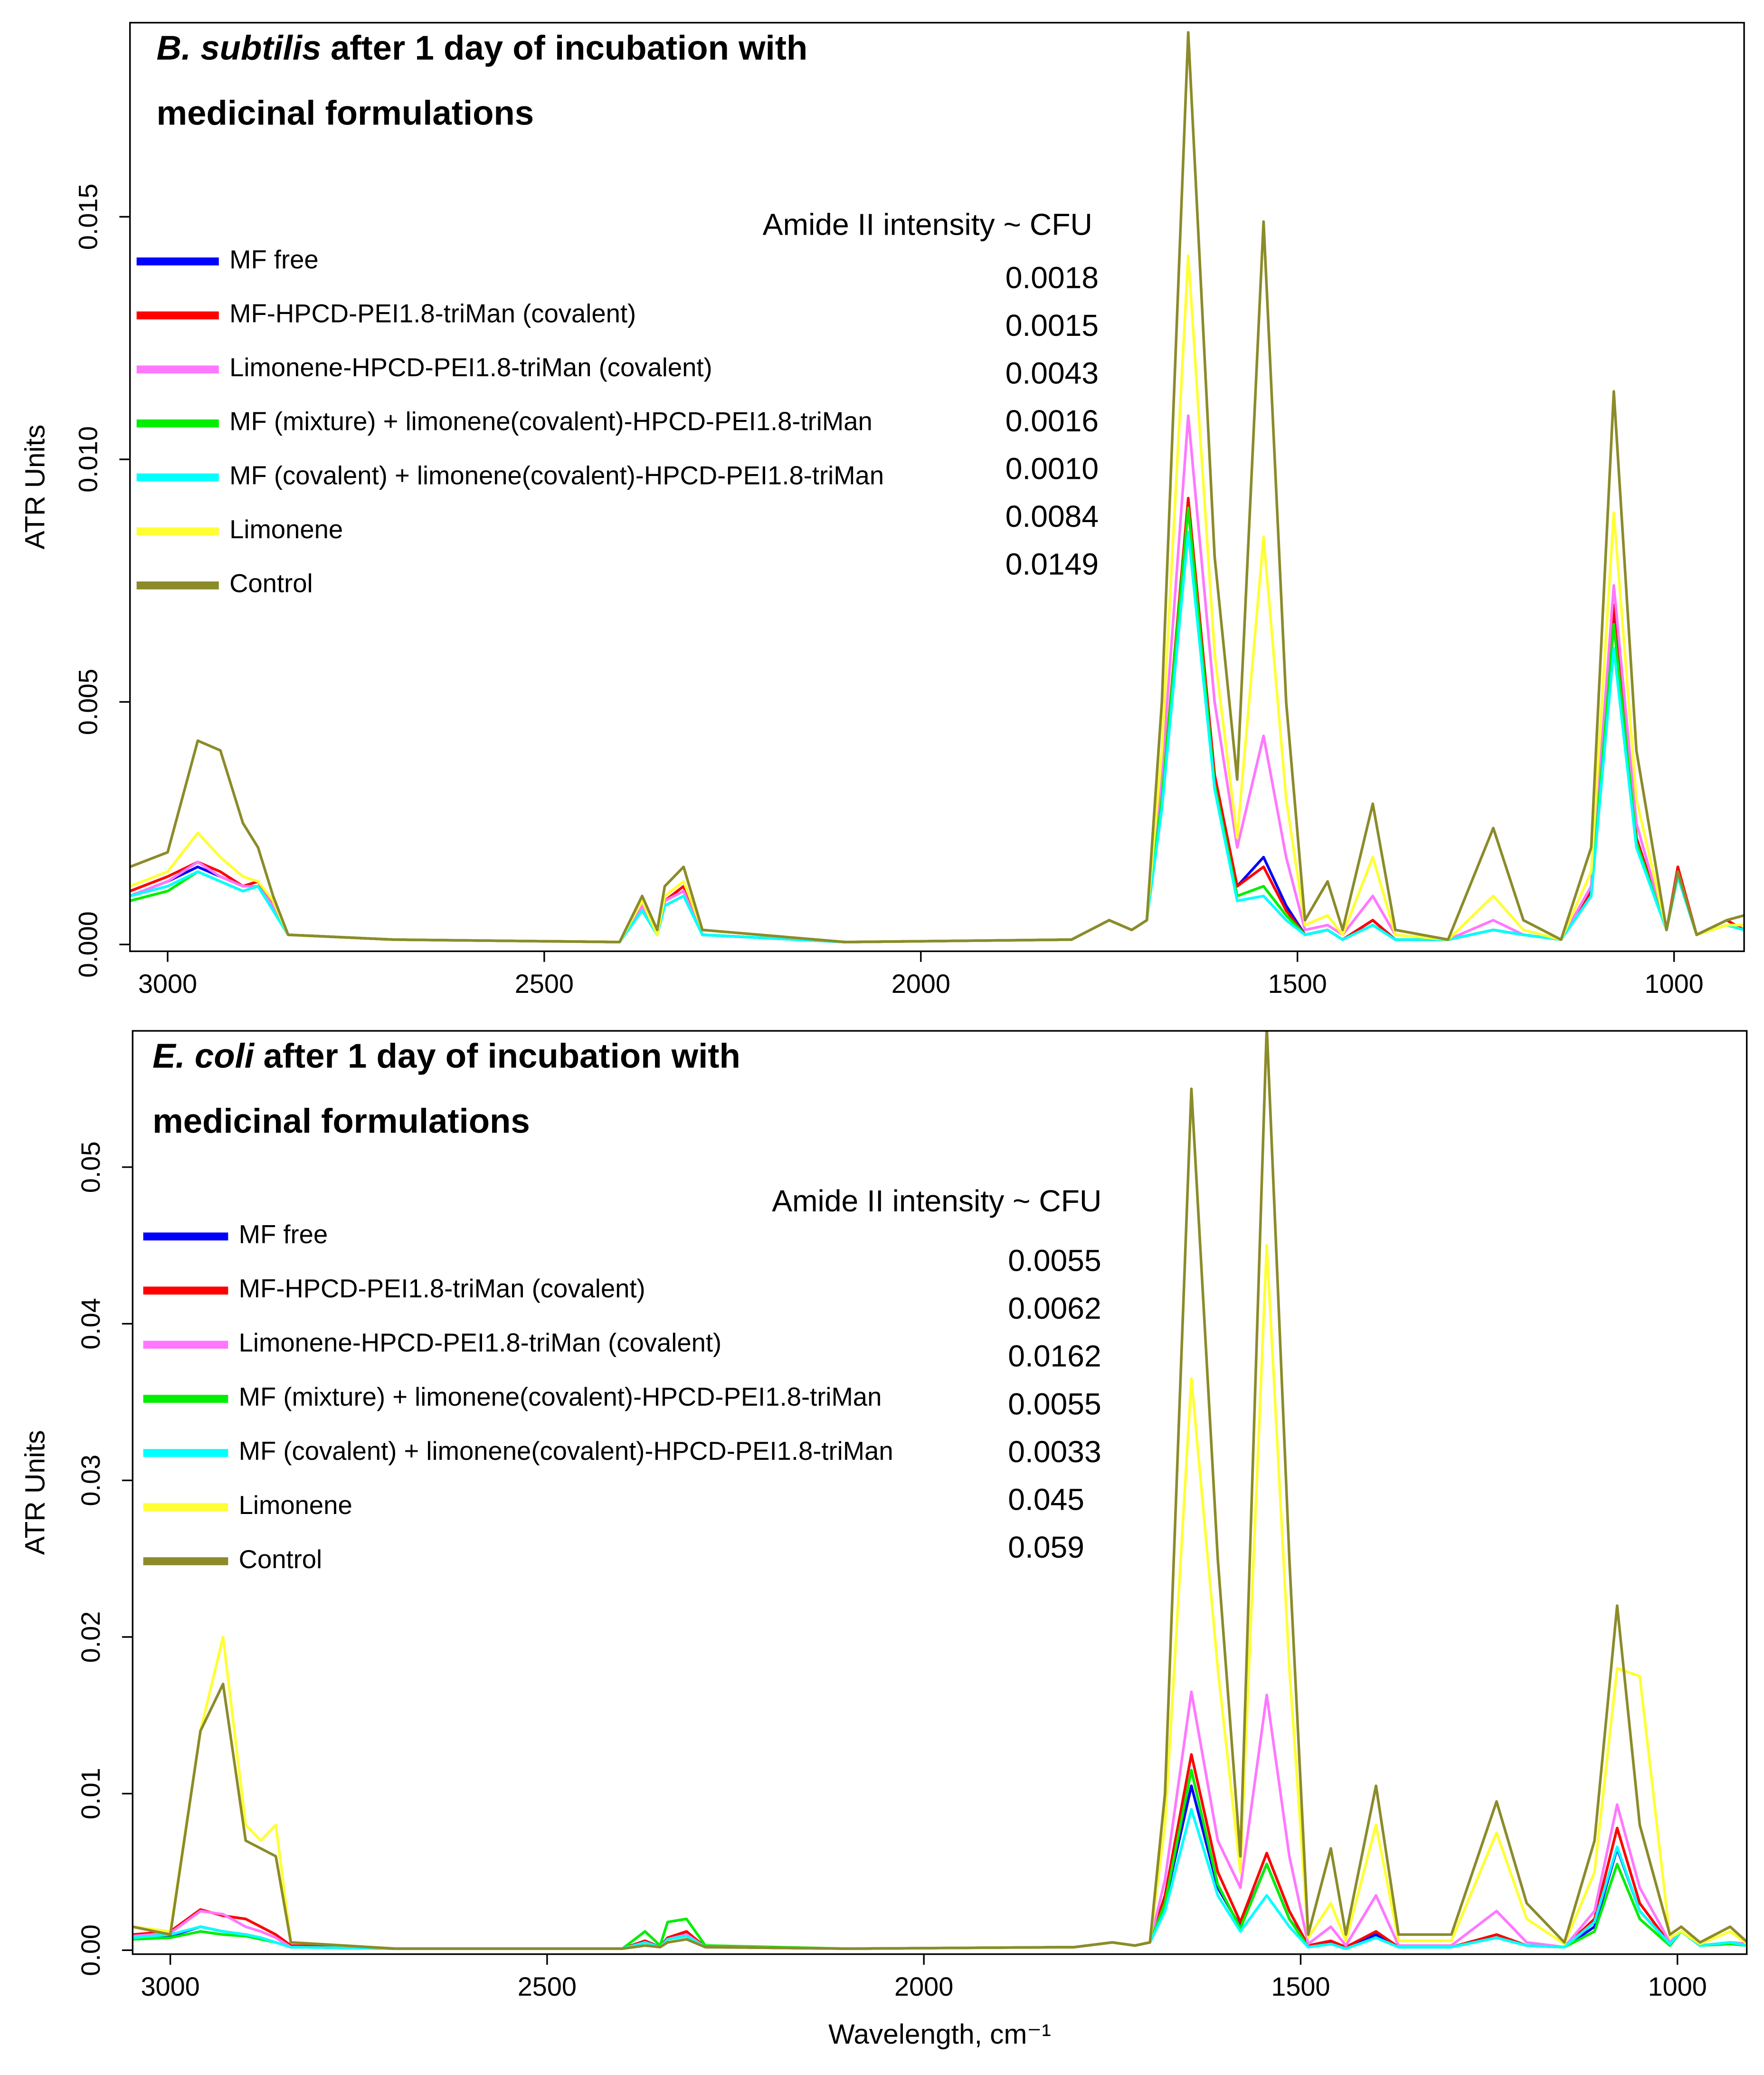 This screenshot has height=2075, width=1764. What do you see at coordinates (90, 1167) in the screenshot?
I see `y-tick-label: 0.05` at bounding box center [90, 1167].